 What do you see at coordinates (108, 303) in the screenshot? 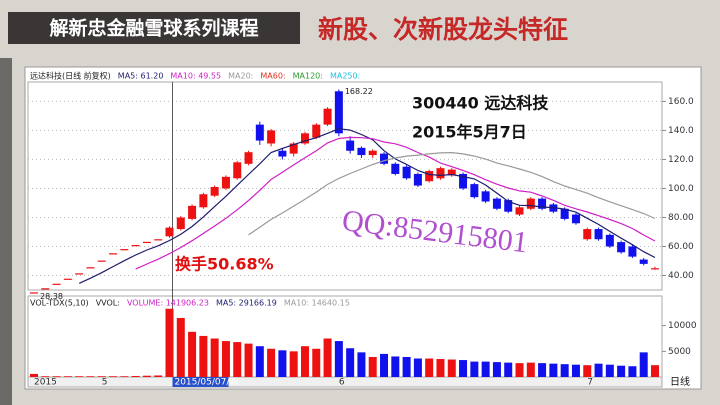
I see `volume-legend-item: VVOL:` at bounding box center [108, 303].